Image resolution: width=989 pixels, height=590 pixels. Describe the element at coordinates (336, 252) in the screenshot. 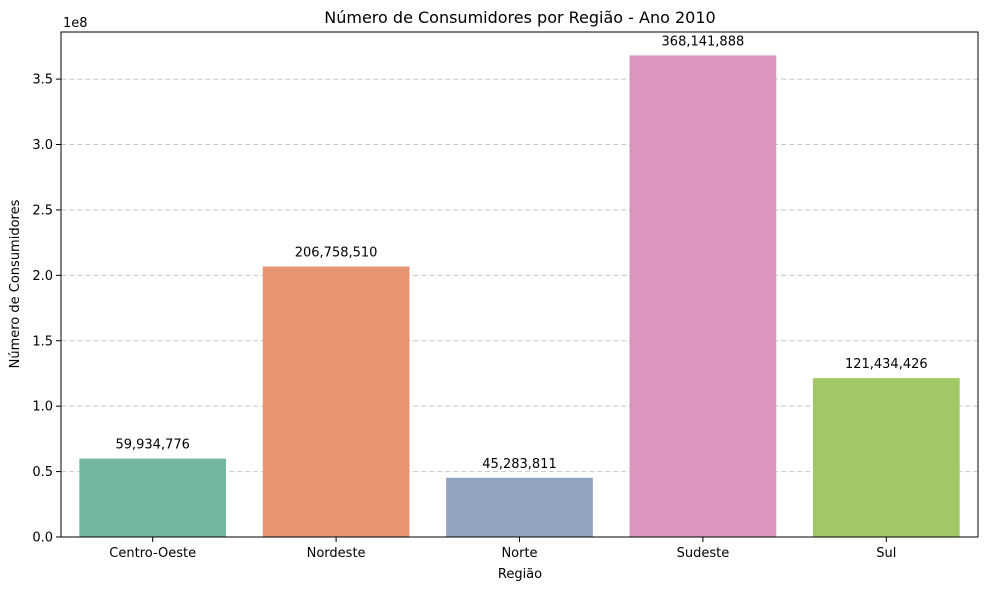

I see `bar-value-label: 206,758,510` at that location.